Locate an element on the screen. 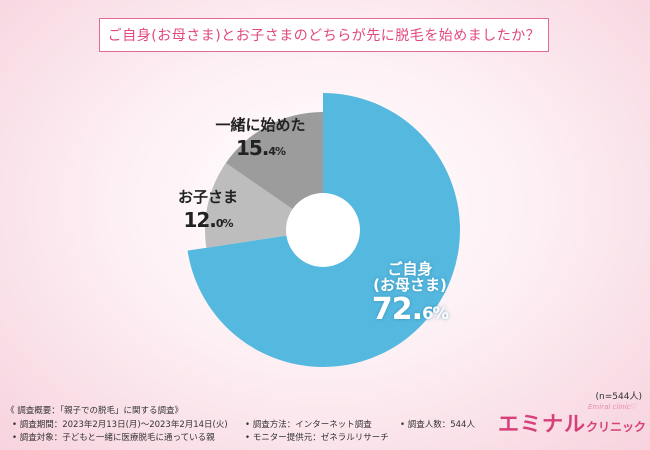 Image resolution: width=650 pixels, height=450 pixels. child-percent: 12.0% is located at coordinates (208, 219).